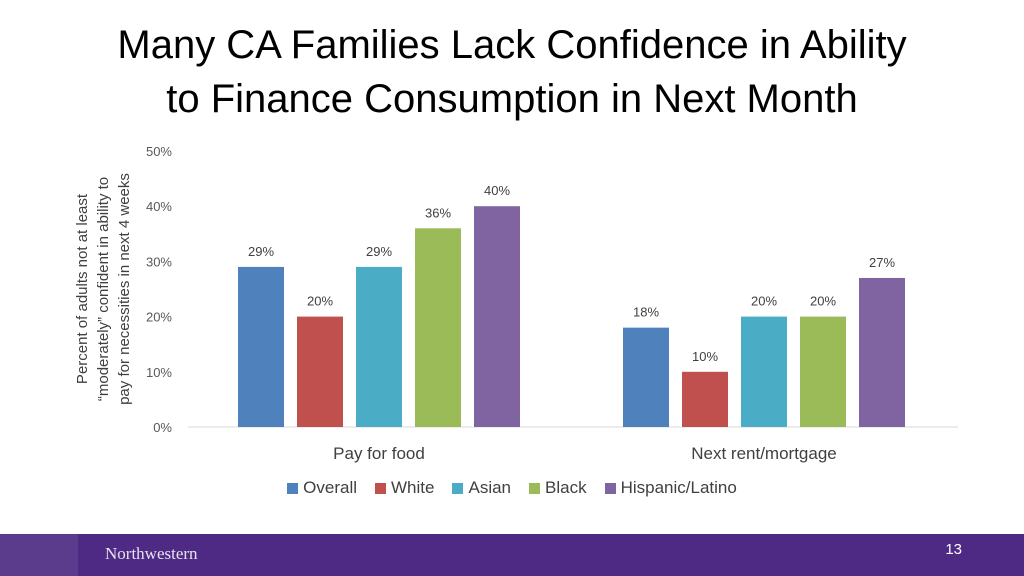 Image resolution: width=1024 pixels, height=576 pixels. I want to click on legend-item: Hispanic/Latino, so click(670, 488).